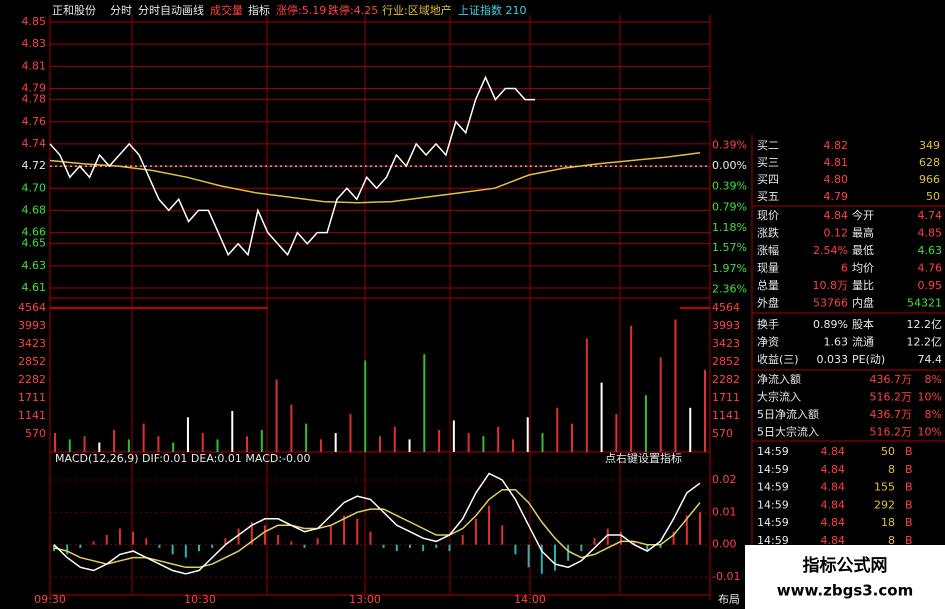 The height and width of the screenshot is (609, 945). Describe the element at coordinates (32, 343) in the screenshot. I see `y-tick-label: 3423` at that location.